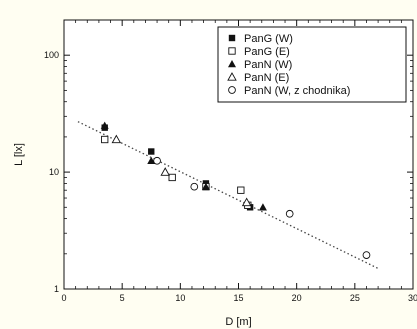 Image resolution: width=417 pixels, height=329 pixels. I want to click on x-tick-label: 0, so click(63, 298).